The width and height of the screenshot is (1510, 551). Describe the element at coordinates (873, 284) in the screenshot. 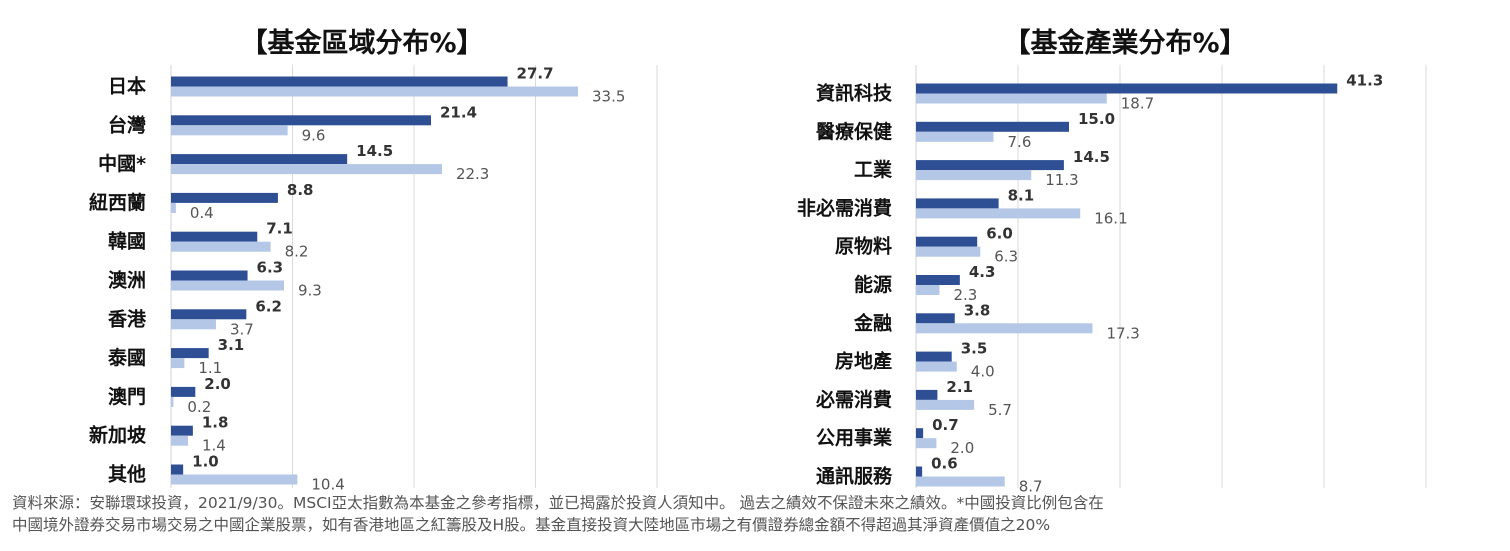

I see `sector-category-label: 能源` at that location.